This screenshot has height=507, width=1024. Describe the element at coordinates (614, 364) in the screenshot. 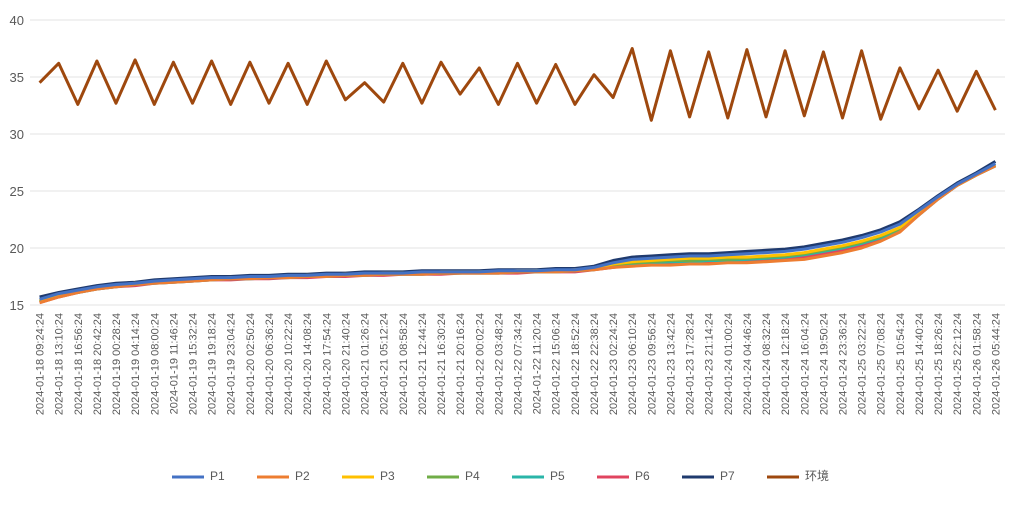

I see `x-tick-label: 2024-01-23 02:24:24` at that location.